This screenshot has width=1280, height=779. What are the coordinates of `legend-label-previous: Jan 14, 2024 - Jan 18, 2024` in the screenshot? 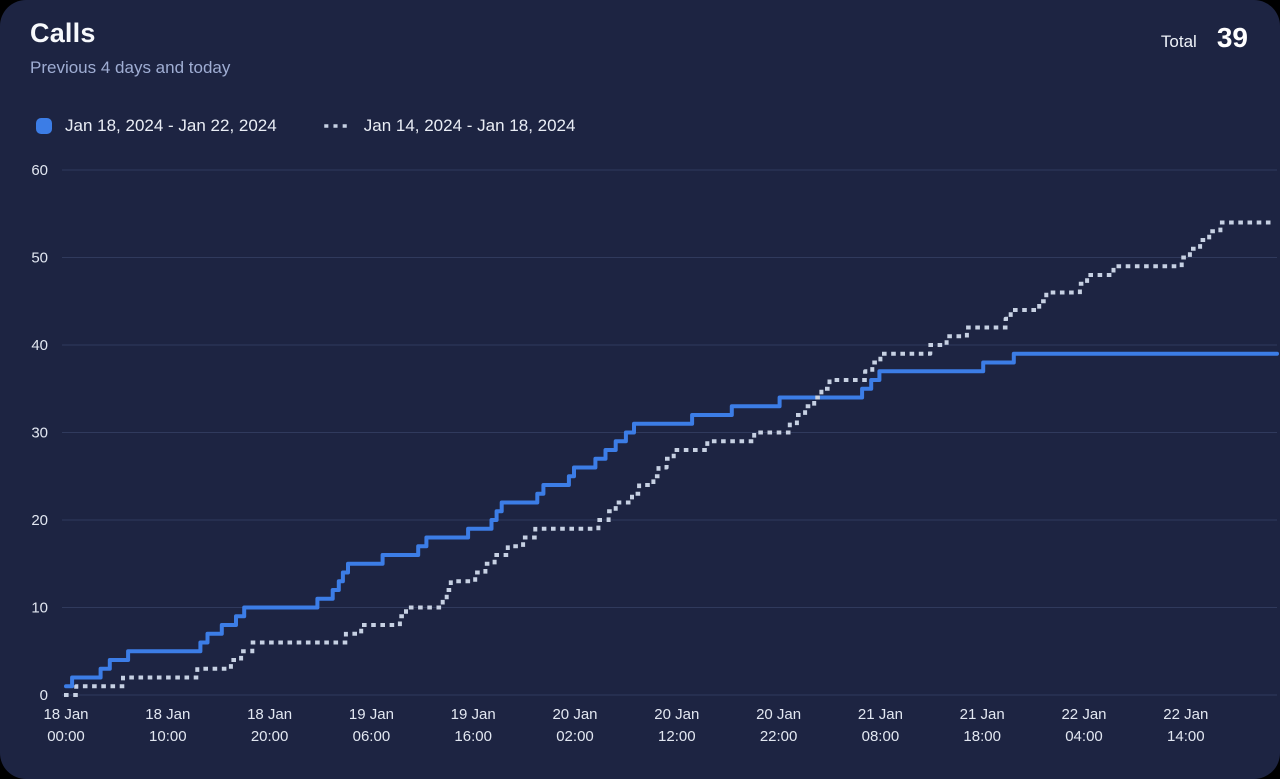 It's located at (469, 125).